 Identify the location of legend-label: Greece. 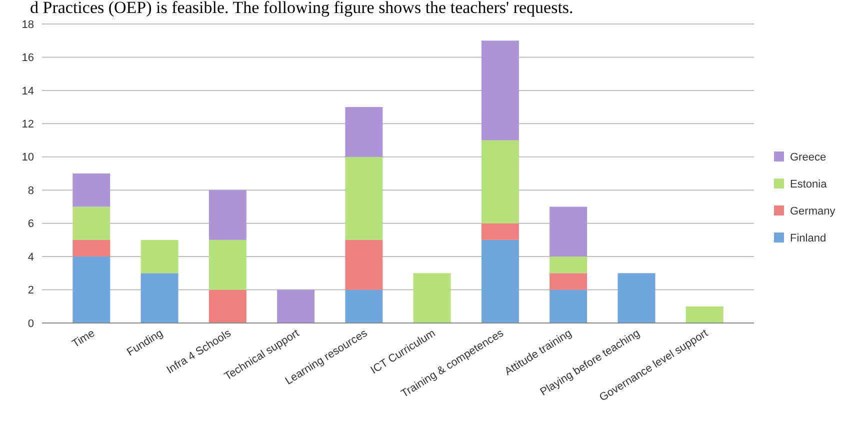
(808, 158).